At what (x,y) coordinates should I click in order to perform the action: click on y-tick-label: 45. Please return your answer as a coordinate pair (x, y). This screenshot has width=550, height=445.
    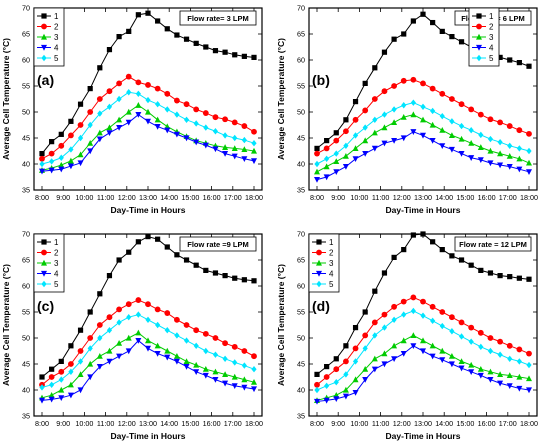
    Looking at the image, I should click on (301, 364).